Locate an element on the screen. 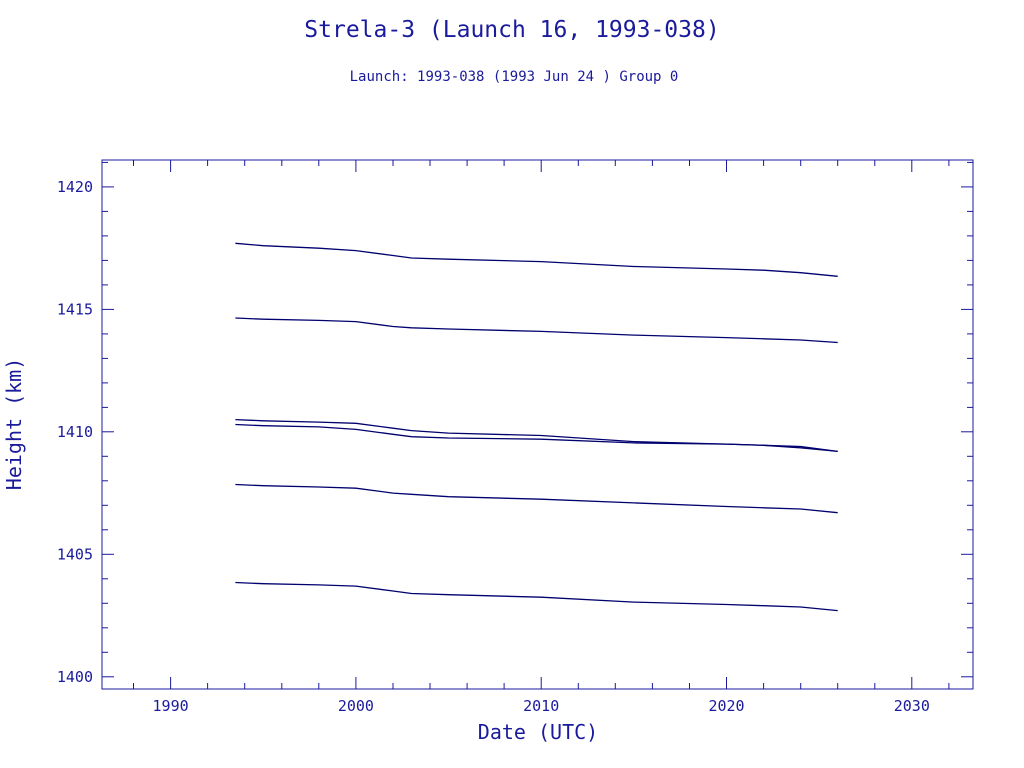 This screenshot has height=768, width=1024. x-axis-label: Date (UTC) is located at coordinates (538, 732).